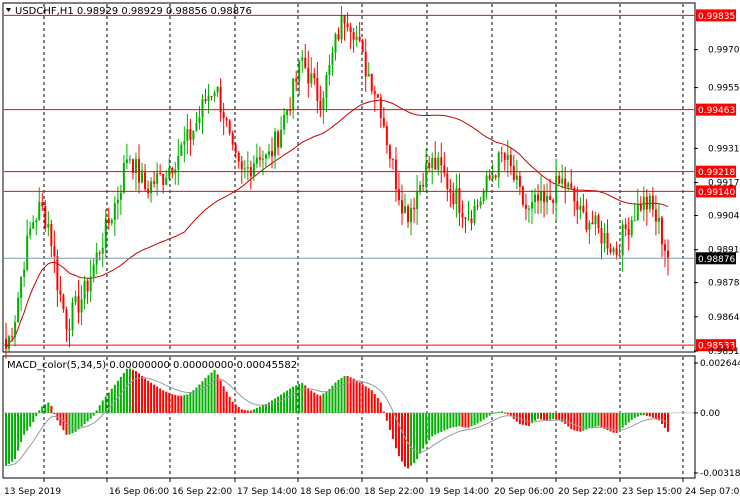  What do you see at coordinates (588, 492) in the screenshot?
I see `time-tick-label: 20 Sep 22:00` at bounding box center [588, 492].